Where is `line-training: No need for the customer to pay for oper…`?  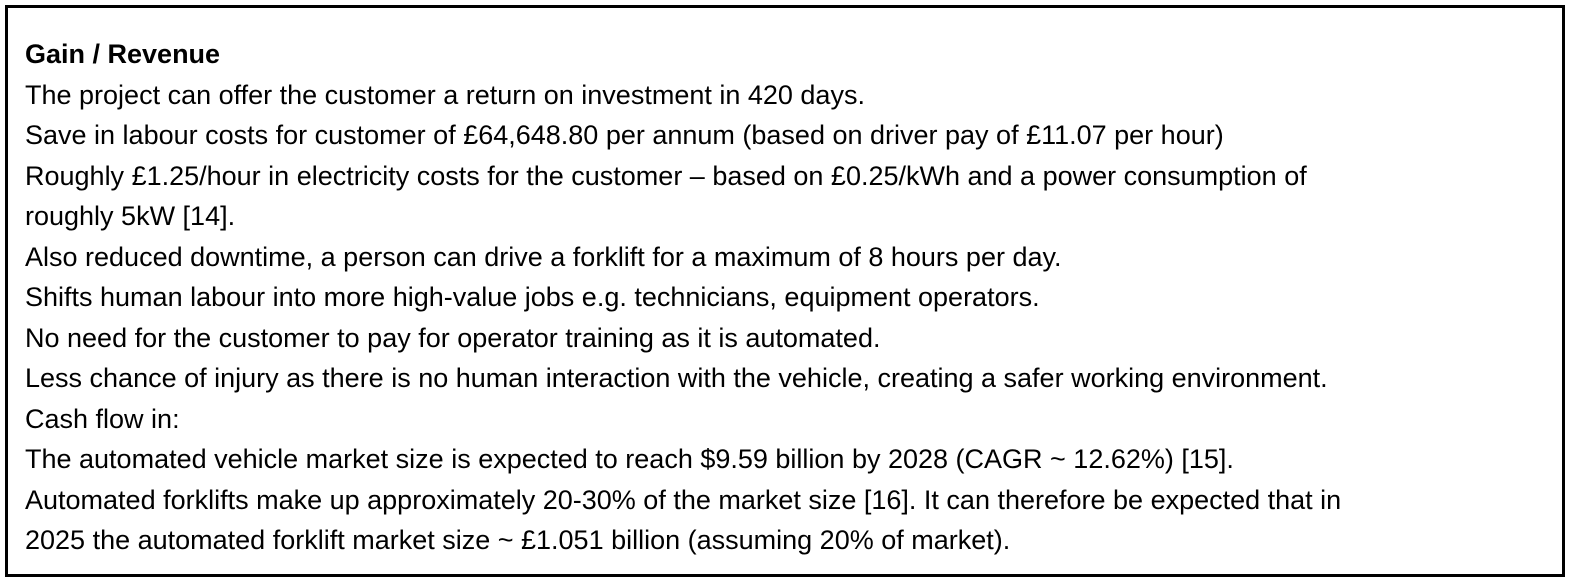
line-training: No need for the customer to pay for oper… is located at coordinates (453, 337).